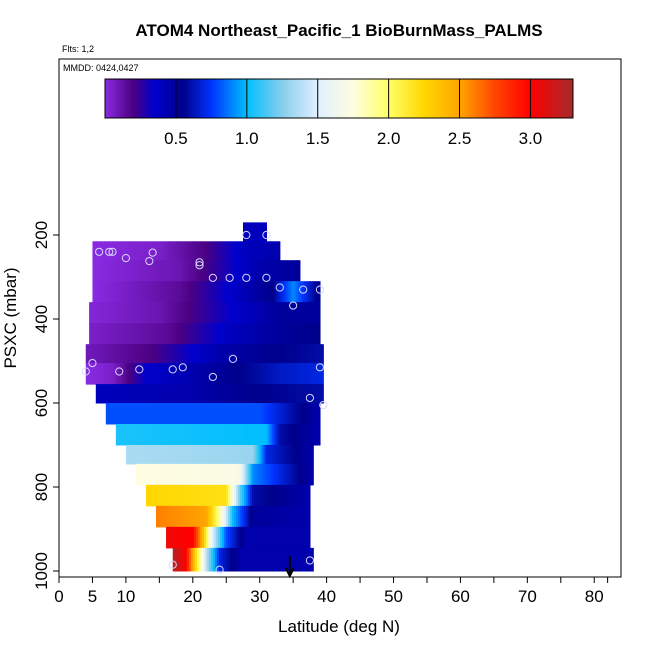  I want to click on x-tick-label: 10, so click(125, 596).